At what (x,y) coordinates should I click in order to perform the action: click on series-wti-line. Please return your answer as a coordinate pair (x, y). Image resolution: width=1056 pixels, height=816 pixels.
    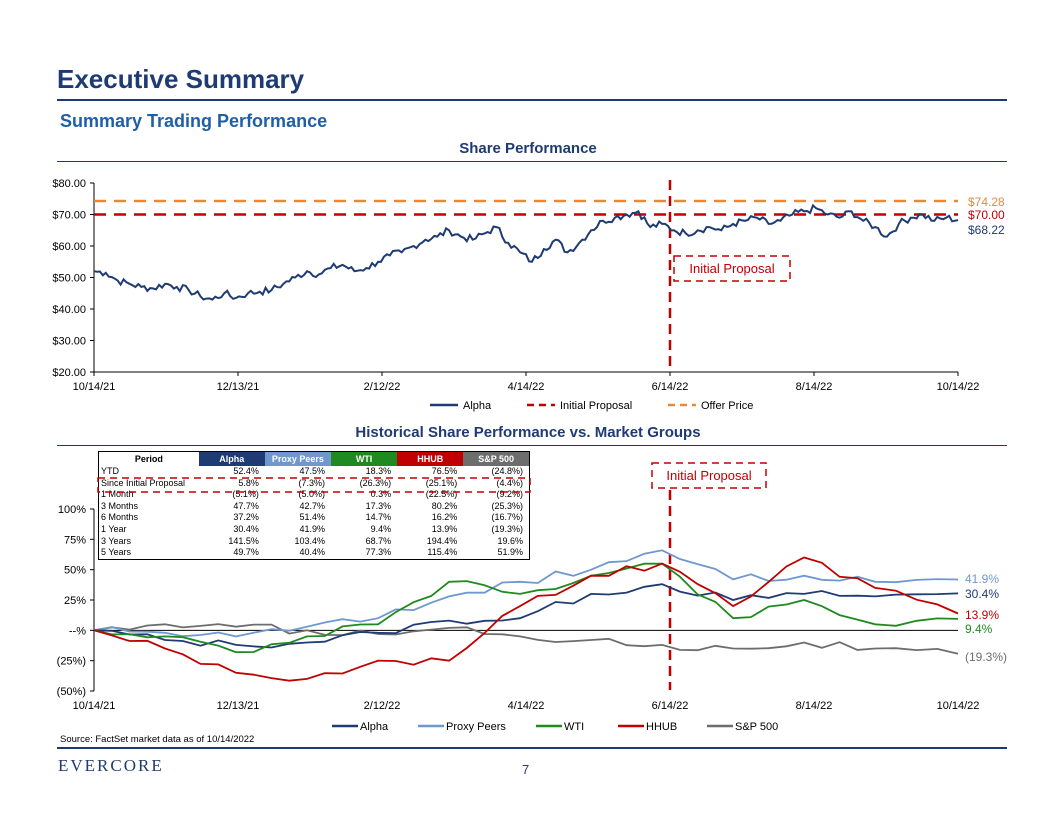
    Looking at the image, I should click on (526, 608).